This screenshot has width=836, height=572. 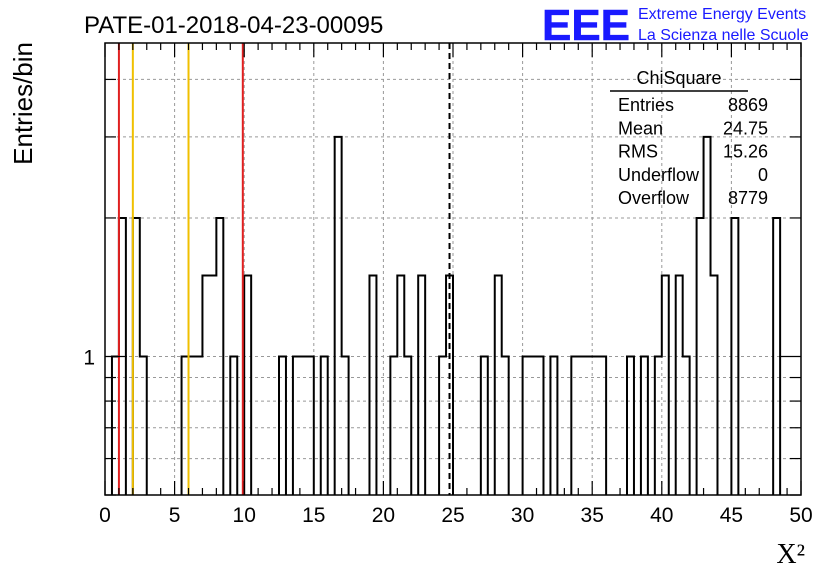 I want to click on y-tick-labels: 1, so click(x=89, y=357).